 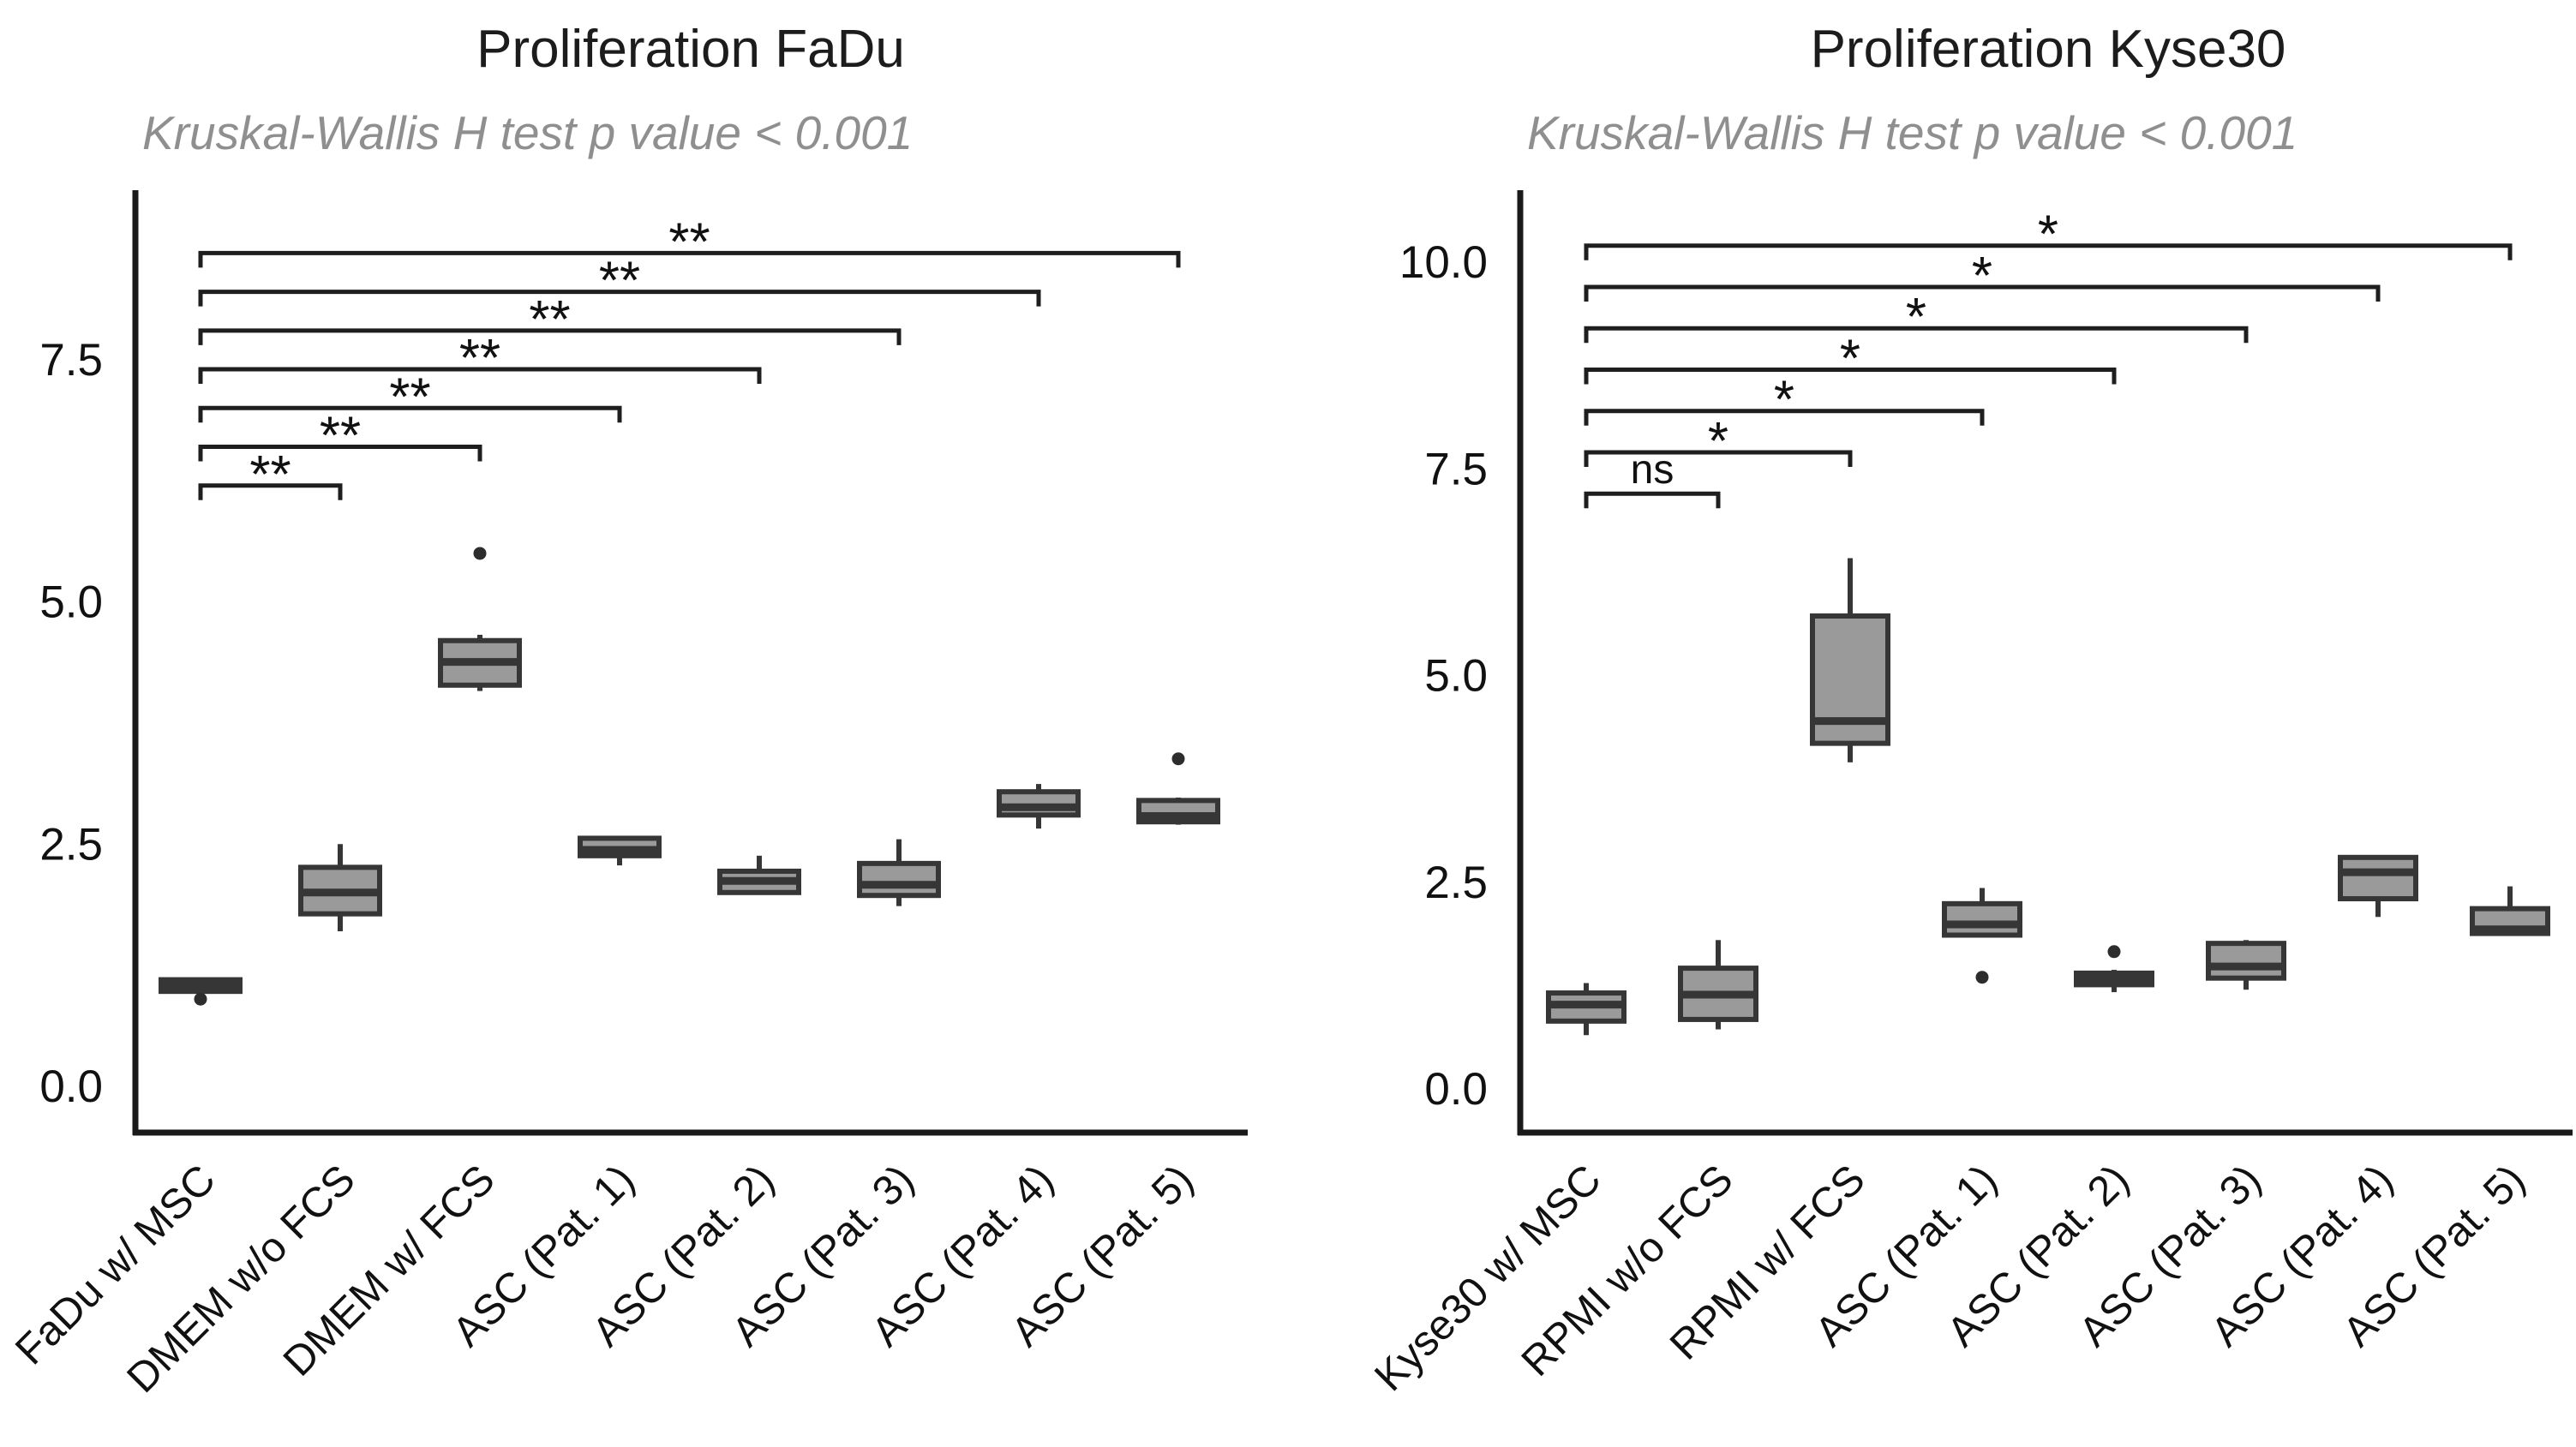 I want to click on significance-label: ns, so click(x=1652, y=470).